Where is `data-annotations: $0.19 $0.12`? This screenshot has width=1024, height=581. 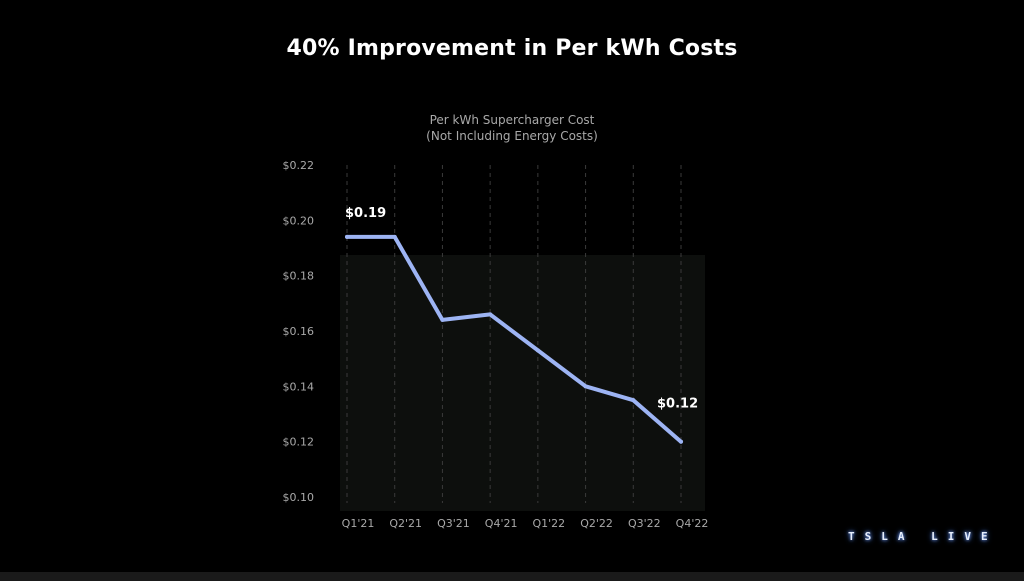
data-annotations: $0.19 $0.12 is located at coordinates (521, 309).